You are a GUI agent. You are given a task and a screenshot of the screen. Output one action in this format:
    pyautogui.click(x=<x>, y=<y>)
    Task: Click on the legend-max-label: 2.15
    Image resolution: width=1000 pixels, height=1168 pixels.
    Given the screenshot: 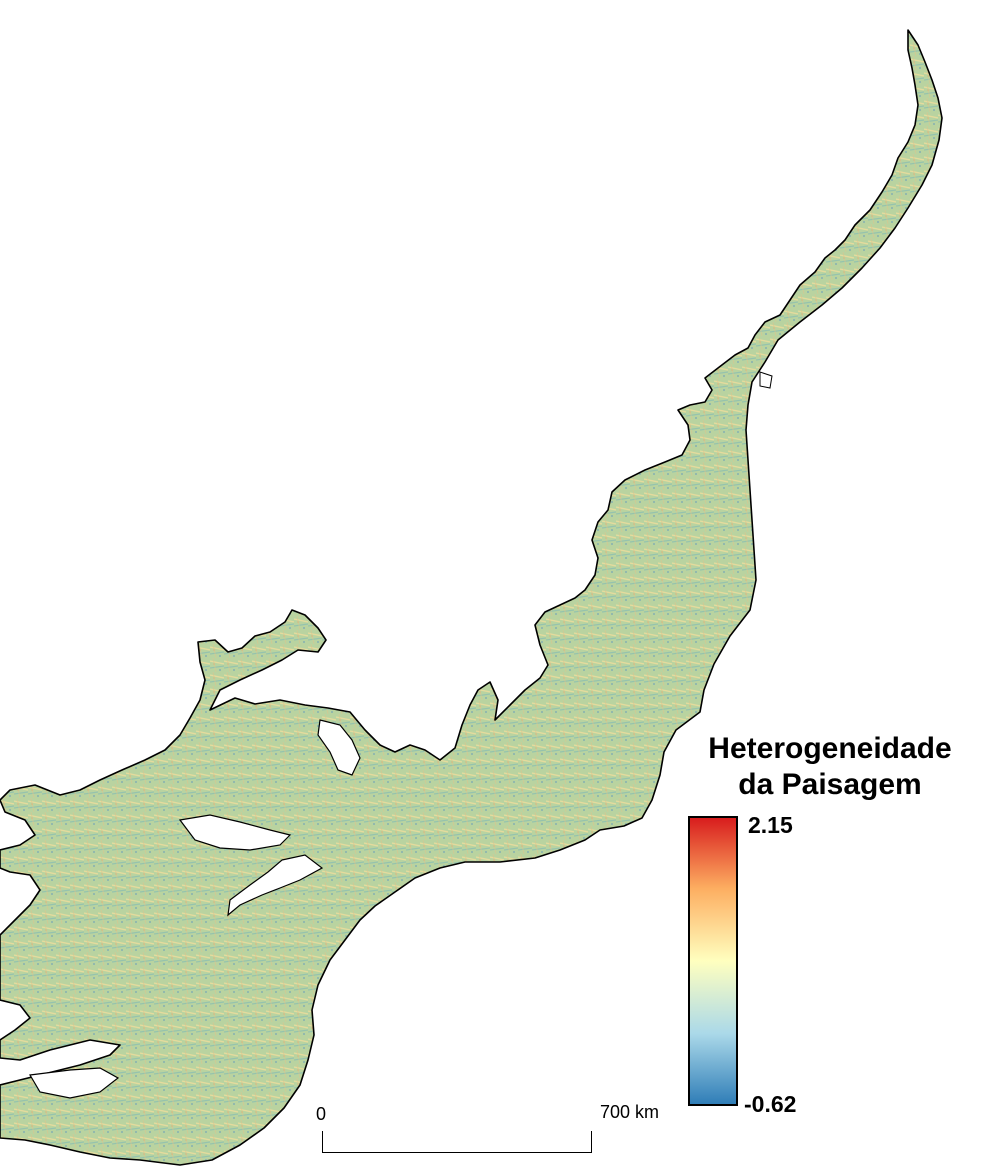 What is the action you would take?
    pyautogui.click(x=770, y=825)
    